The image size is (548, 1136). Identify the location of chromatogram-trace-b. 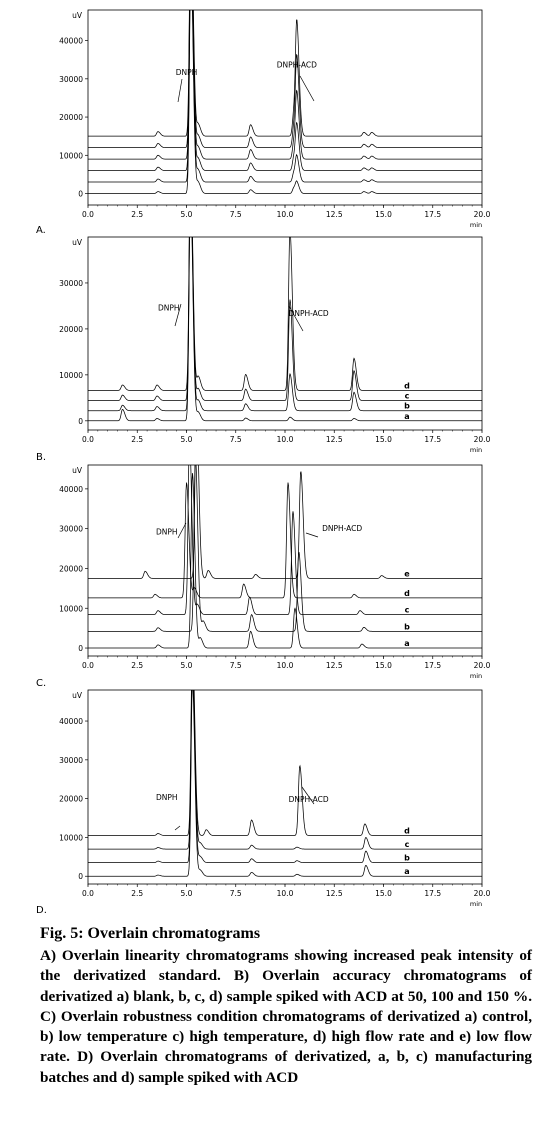
(285, 777).